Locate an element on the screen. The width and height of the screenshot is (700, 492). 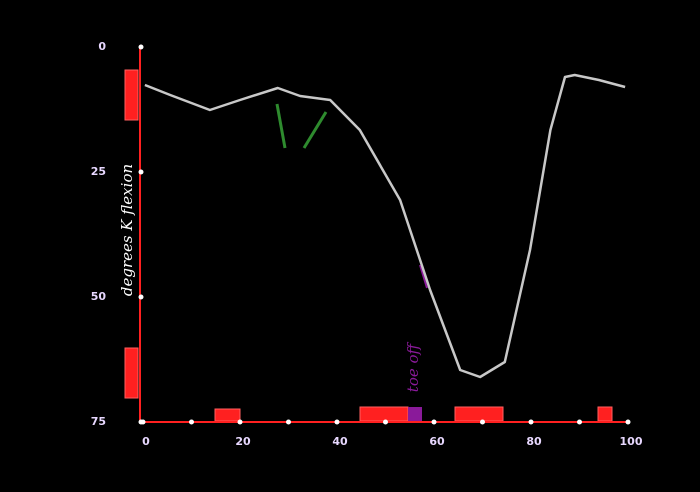
y-tick-label: 75 is located at coordinates (98, 421).